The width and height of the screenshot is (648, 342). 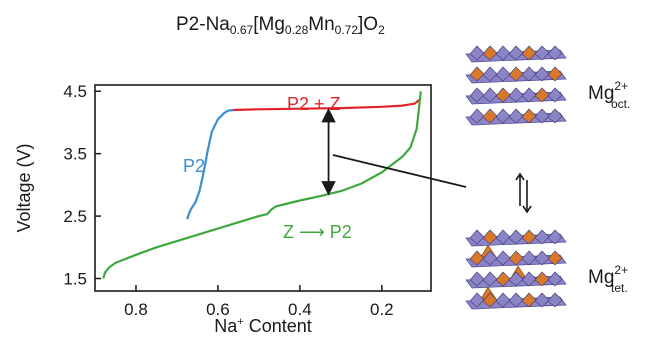 I want to click on chart-title: P2-Na0.67[Mg0.28Mn0.72]O2, so click(x=280, y=25).